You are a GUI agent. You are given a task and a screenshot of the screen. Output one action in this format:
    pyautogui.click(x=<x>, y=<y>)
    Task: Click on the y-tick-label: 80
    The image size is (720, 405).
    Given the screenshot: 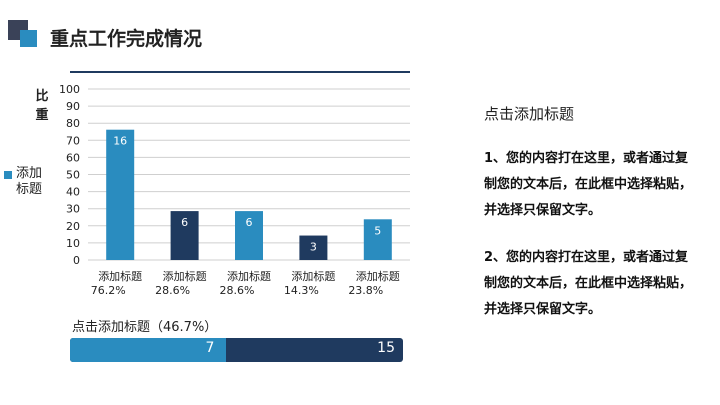 What is the action you would take?
    pyautogui.click(x=73, y=123)
    